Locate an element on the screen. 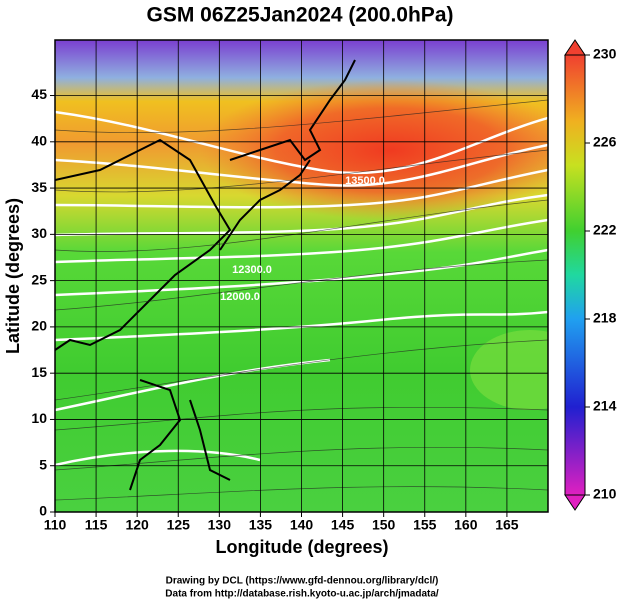 This screenshot has height=605, width=619. chart-title: GSM 06Z25Jan2024 (200.0hPa) is located at coordinates (299, 15).